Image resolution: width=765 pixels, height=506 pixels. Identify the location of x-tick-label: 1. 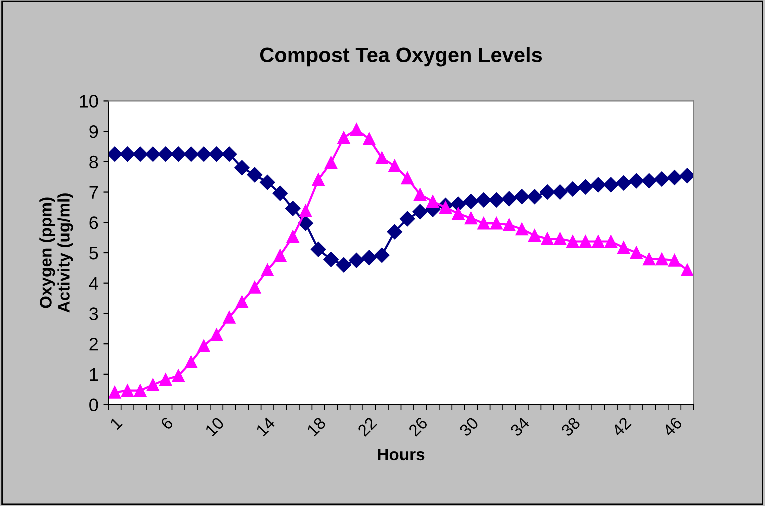
(116, 423).